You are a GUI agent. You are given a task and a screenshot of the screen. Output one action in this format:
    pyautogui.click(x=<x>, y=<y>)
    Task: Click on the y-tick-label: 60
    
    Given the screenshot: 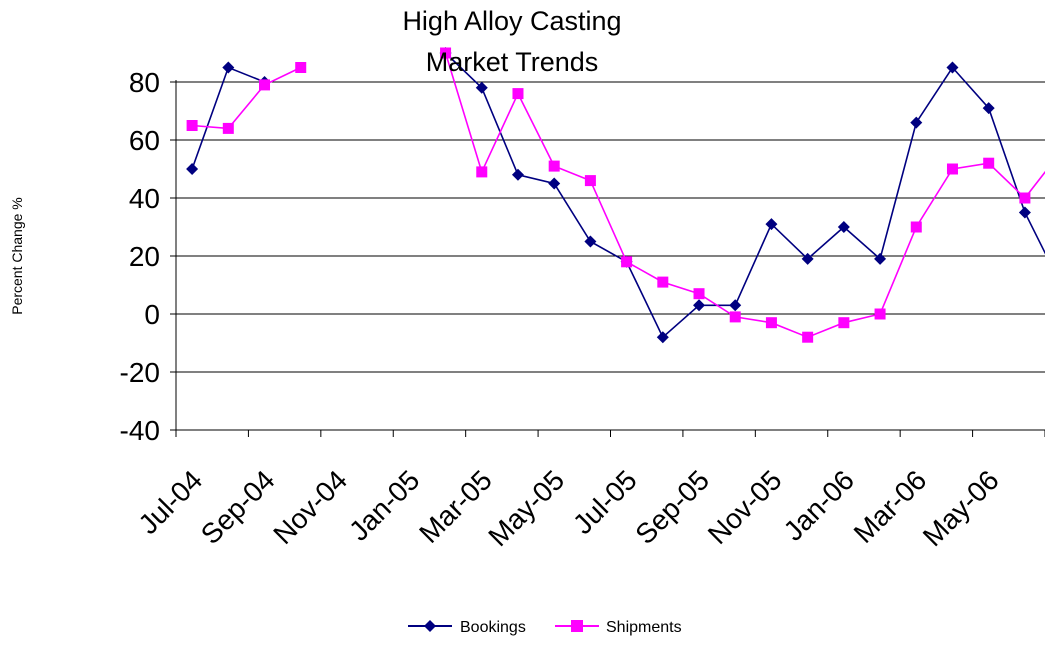 What is the action you would take?
    pyautogui.click(x=144, y=140)
    